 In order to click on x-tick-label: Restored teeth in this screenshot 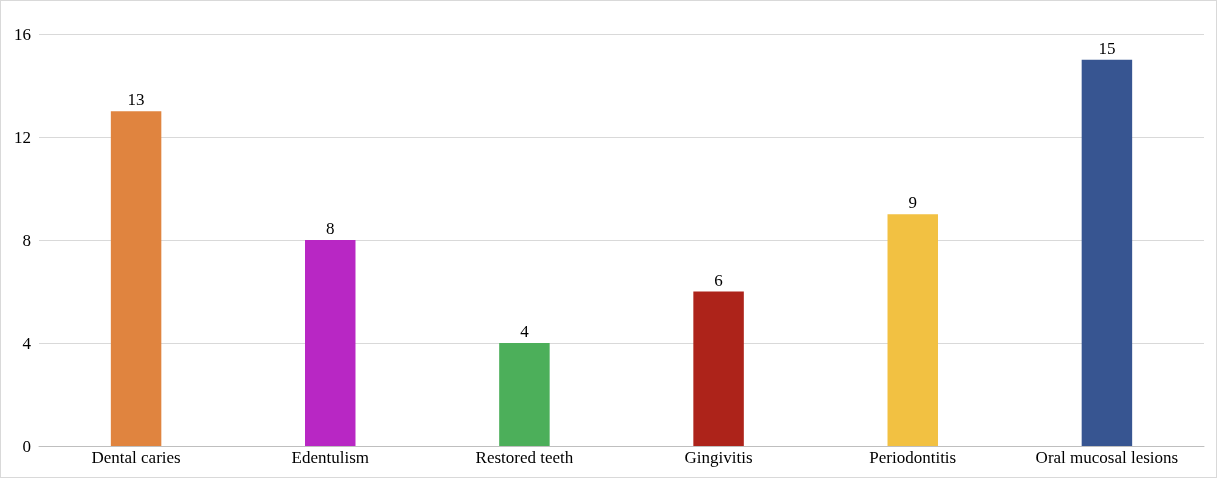, I will do `click(524, 457)`.